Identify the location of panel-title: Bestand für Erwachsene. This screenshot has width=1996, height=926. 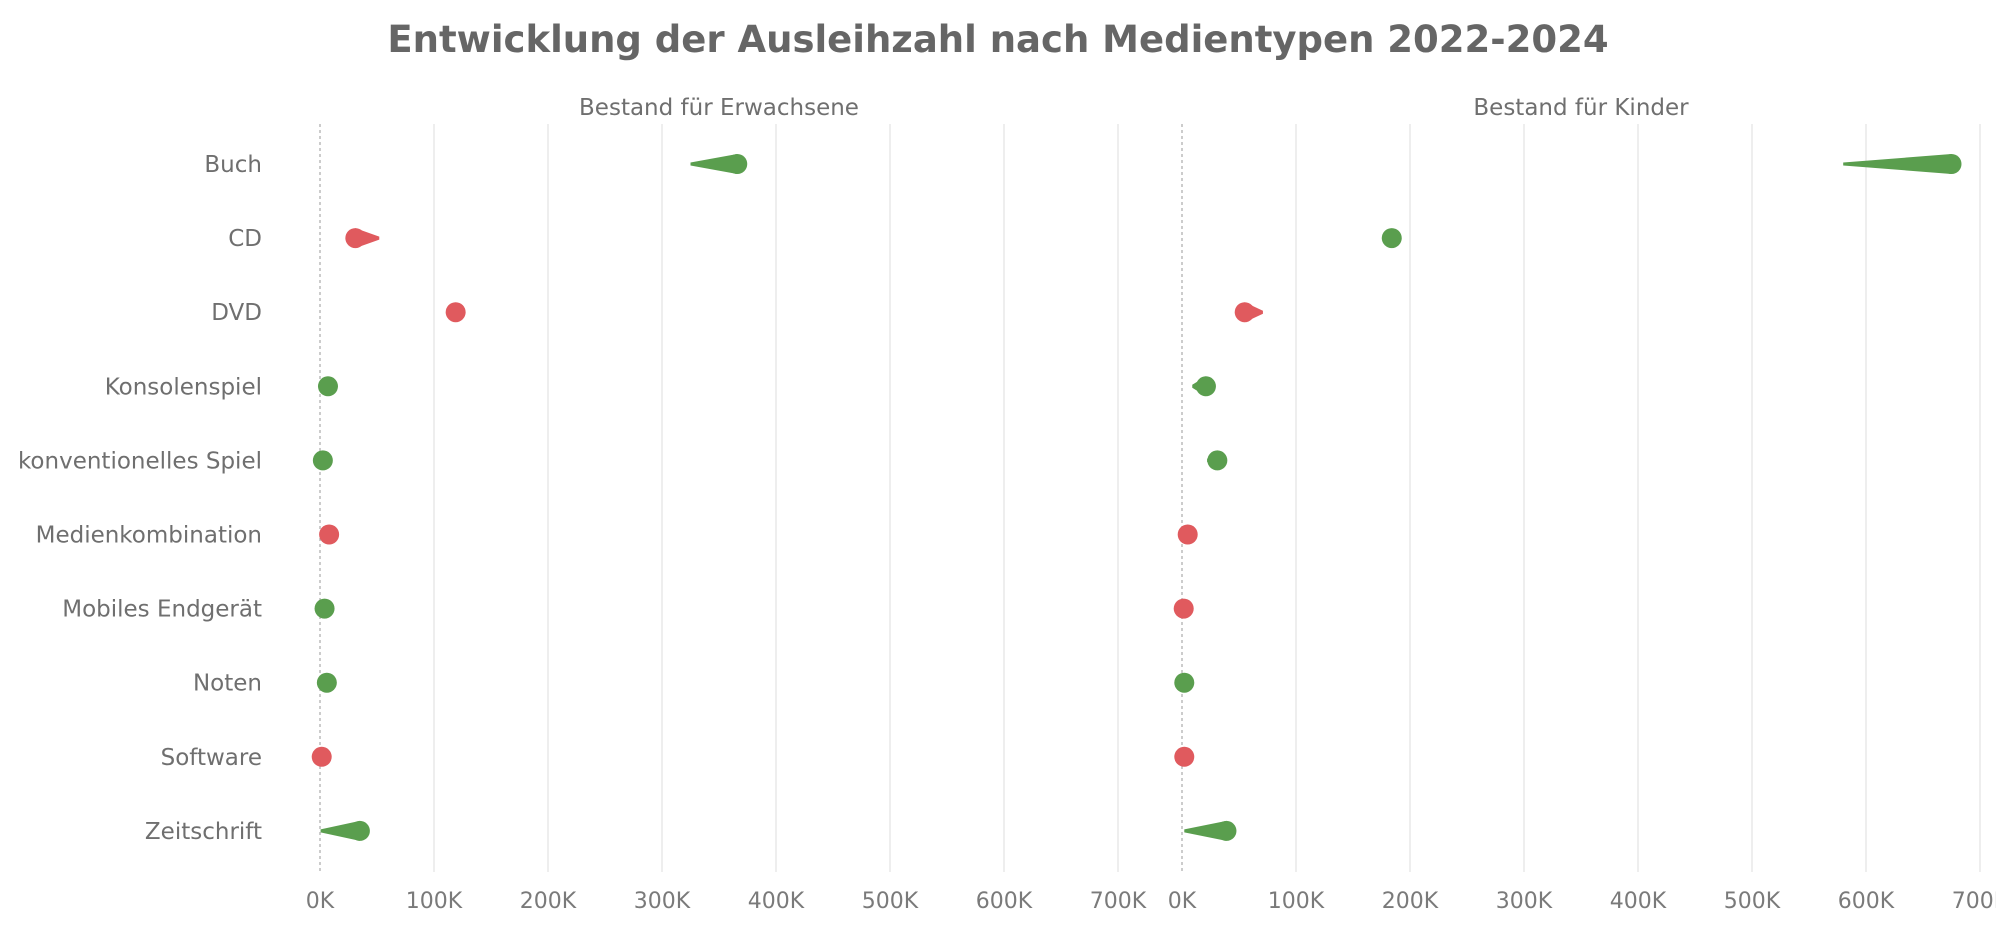
(719, 108).